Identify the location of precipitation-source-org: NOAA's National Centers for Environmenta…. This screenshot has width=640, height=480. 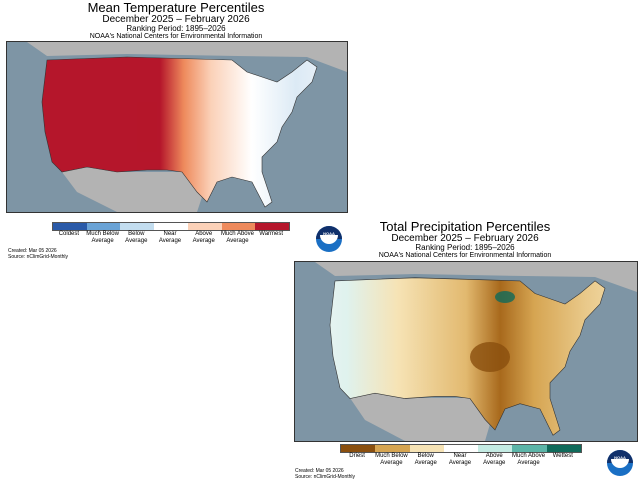
(465, 255).